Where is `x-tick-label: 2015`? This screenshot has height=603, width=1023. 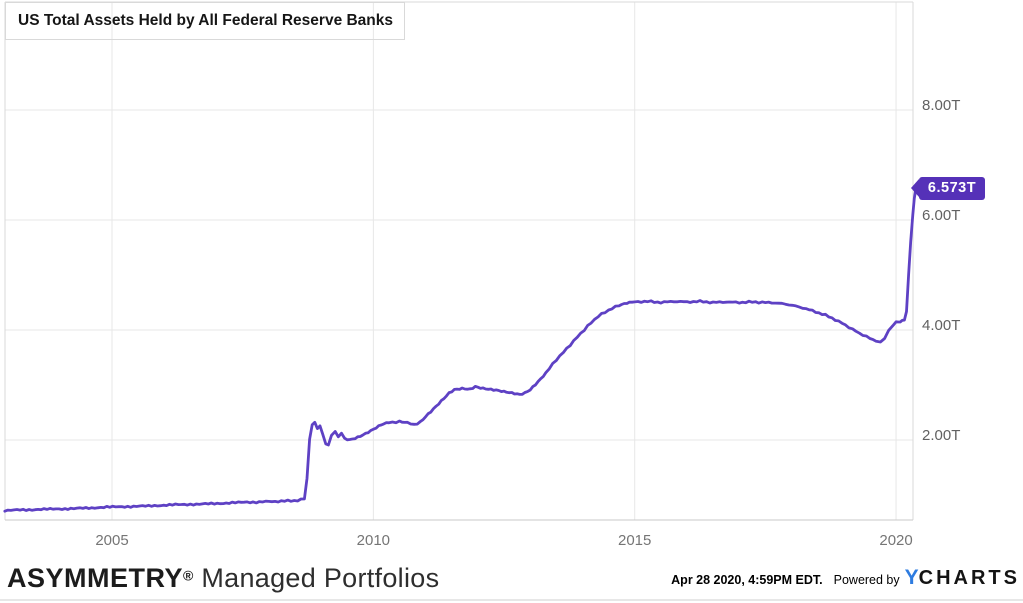
x-tick-label: 2015 is located at coordinates (635, 540).